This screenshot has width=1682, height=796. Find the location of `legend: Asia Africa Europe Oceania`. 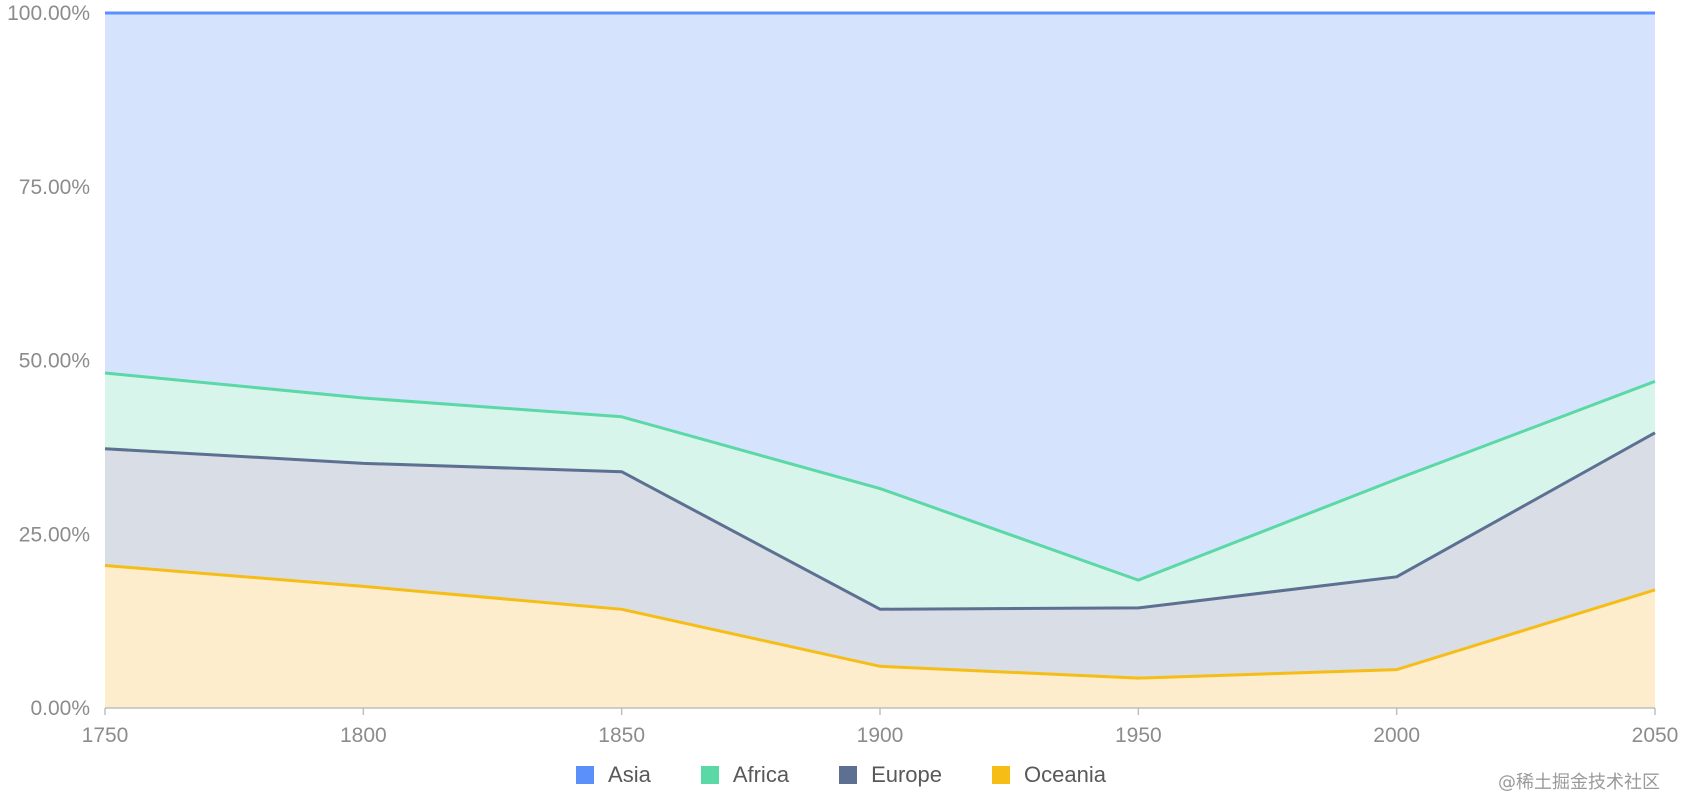

legend: Asia Africa Europe Oceania is located at coordinates (841, 775).